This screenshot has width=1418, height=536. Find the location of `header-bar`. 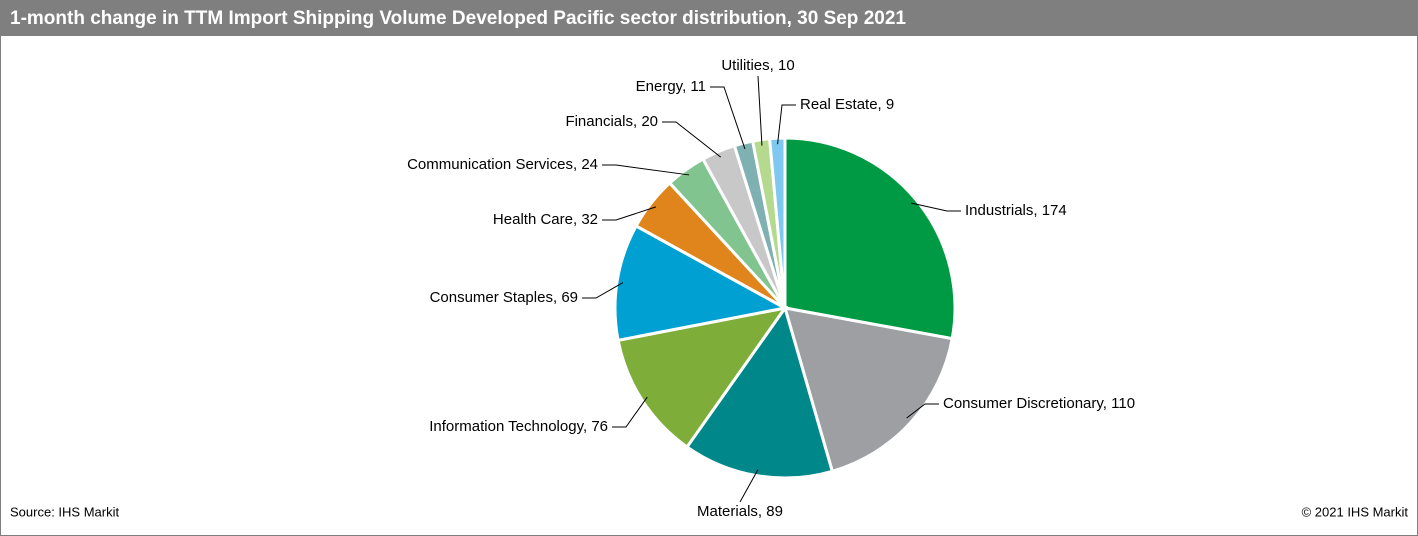

header-bar is located at coordinates (709, 18).